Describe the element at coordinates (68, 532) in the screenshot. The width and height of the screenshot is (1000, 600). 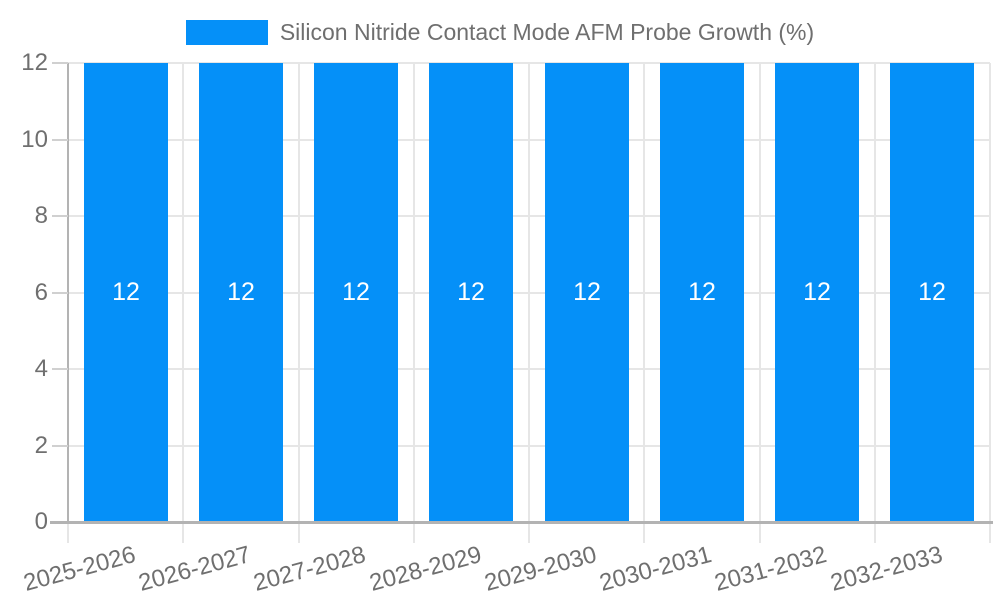
I see `x-axis-tick` at that location.